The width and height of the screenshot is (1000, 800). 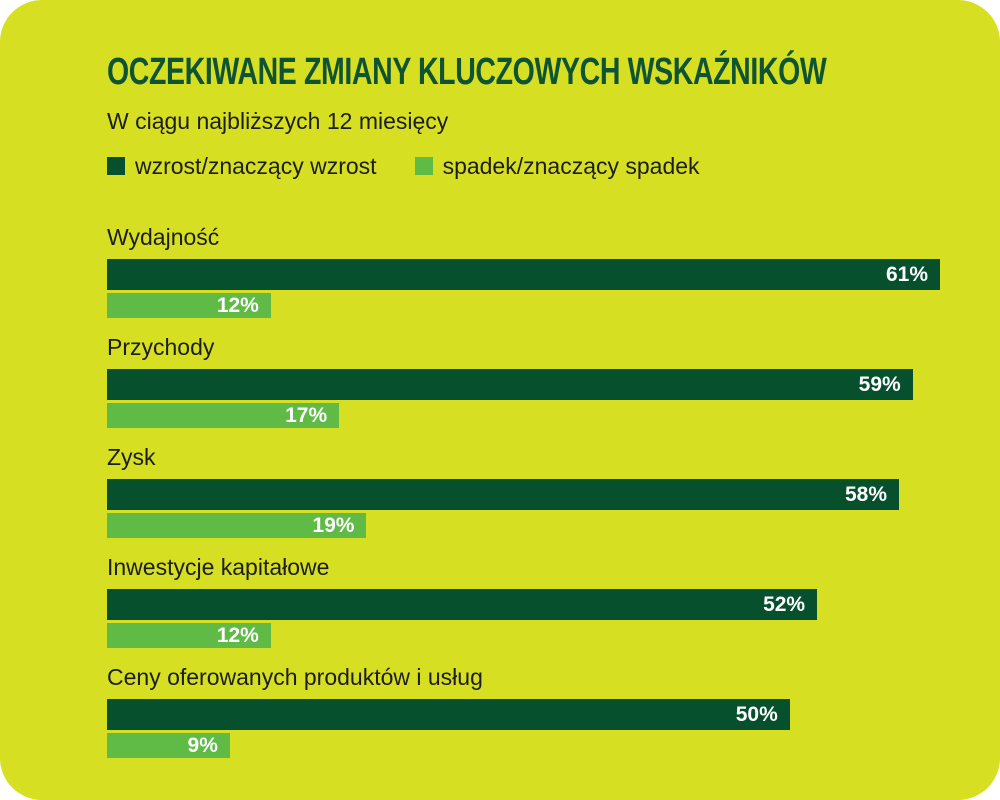 I want to click on category-label: Inwestycje kapitałowe, so click(x=218, y=567).